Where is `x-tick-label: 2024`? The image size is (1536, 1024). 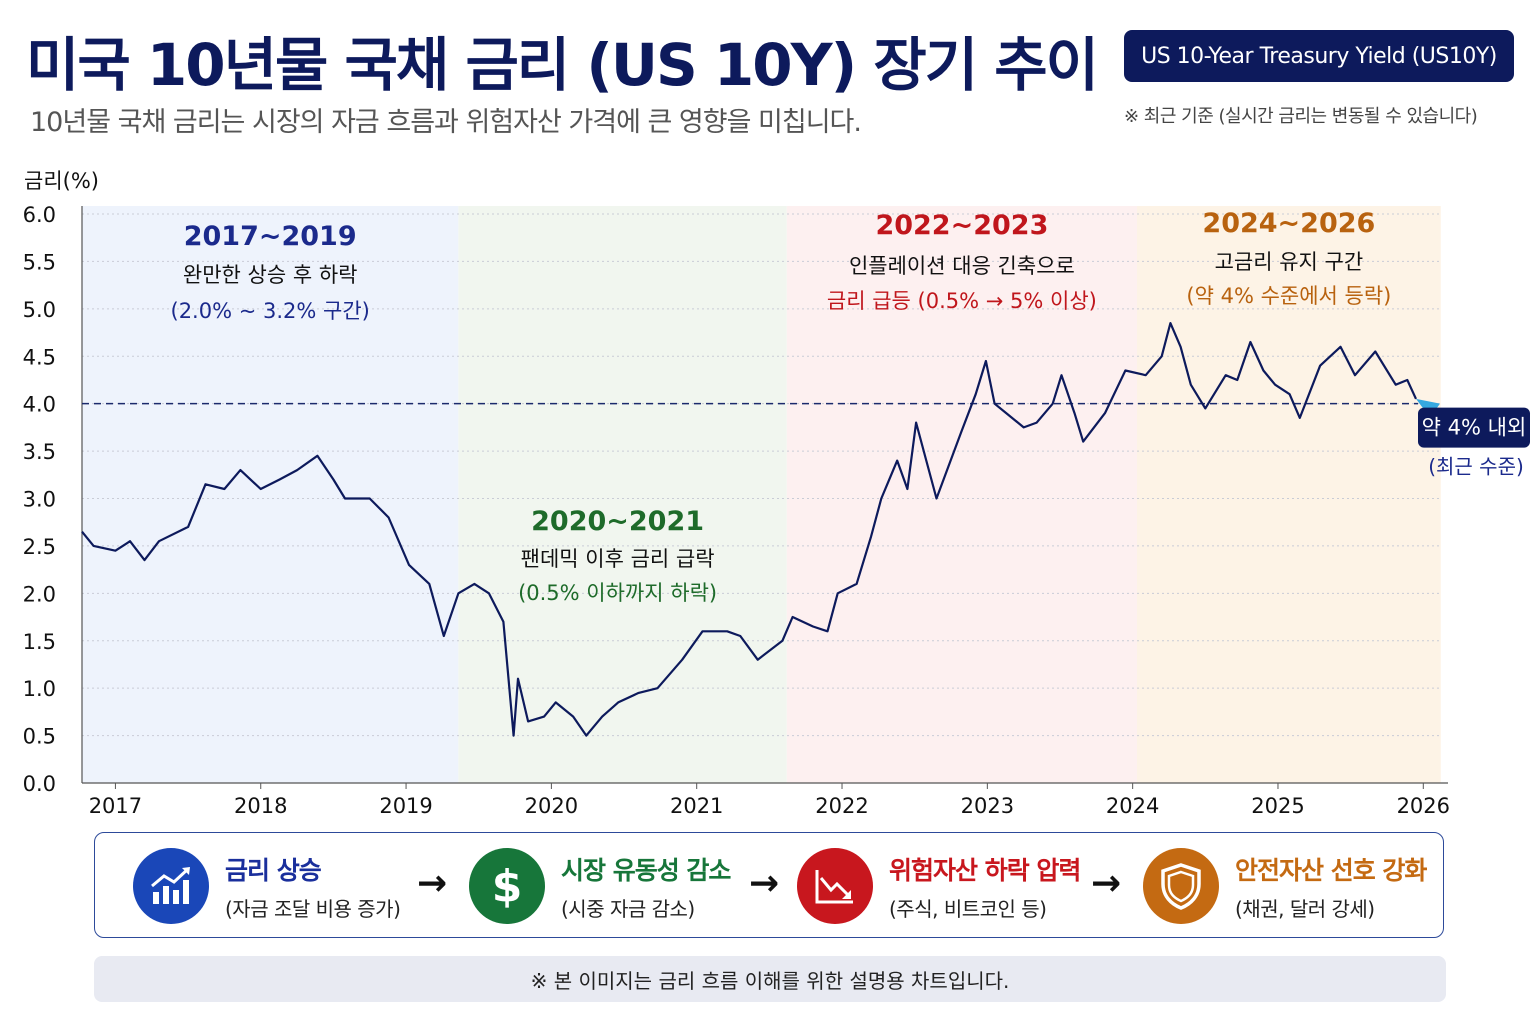
x-tick-label: 2024 is located at coordinates (1132, 806).